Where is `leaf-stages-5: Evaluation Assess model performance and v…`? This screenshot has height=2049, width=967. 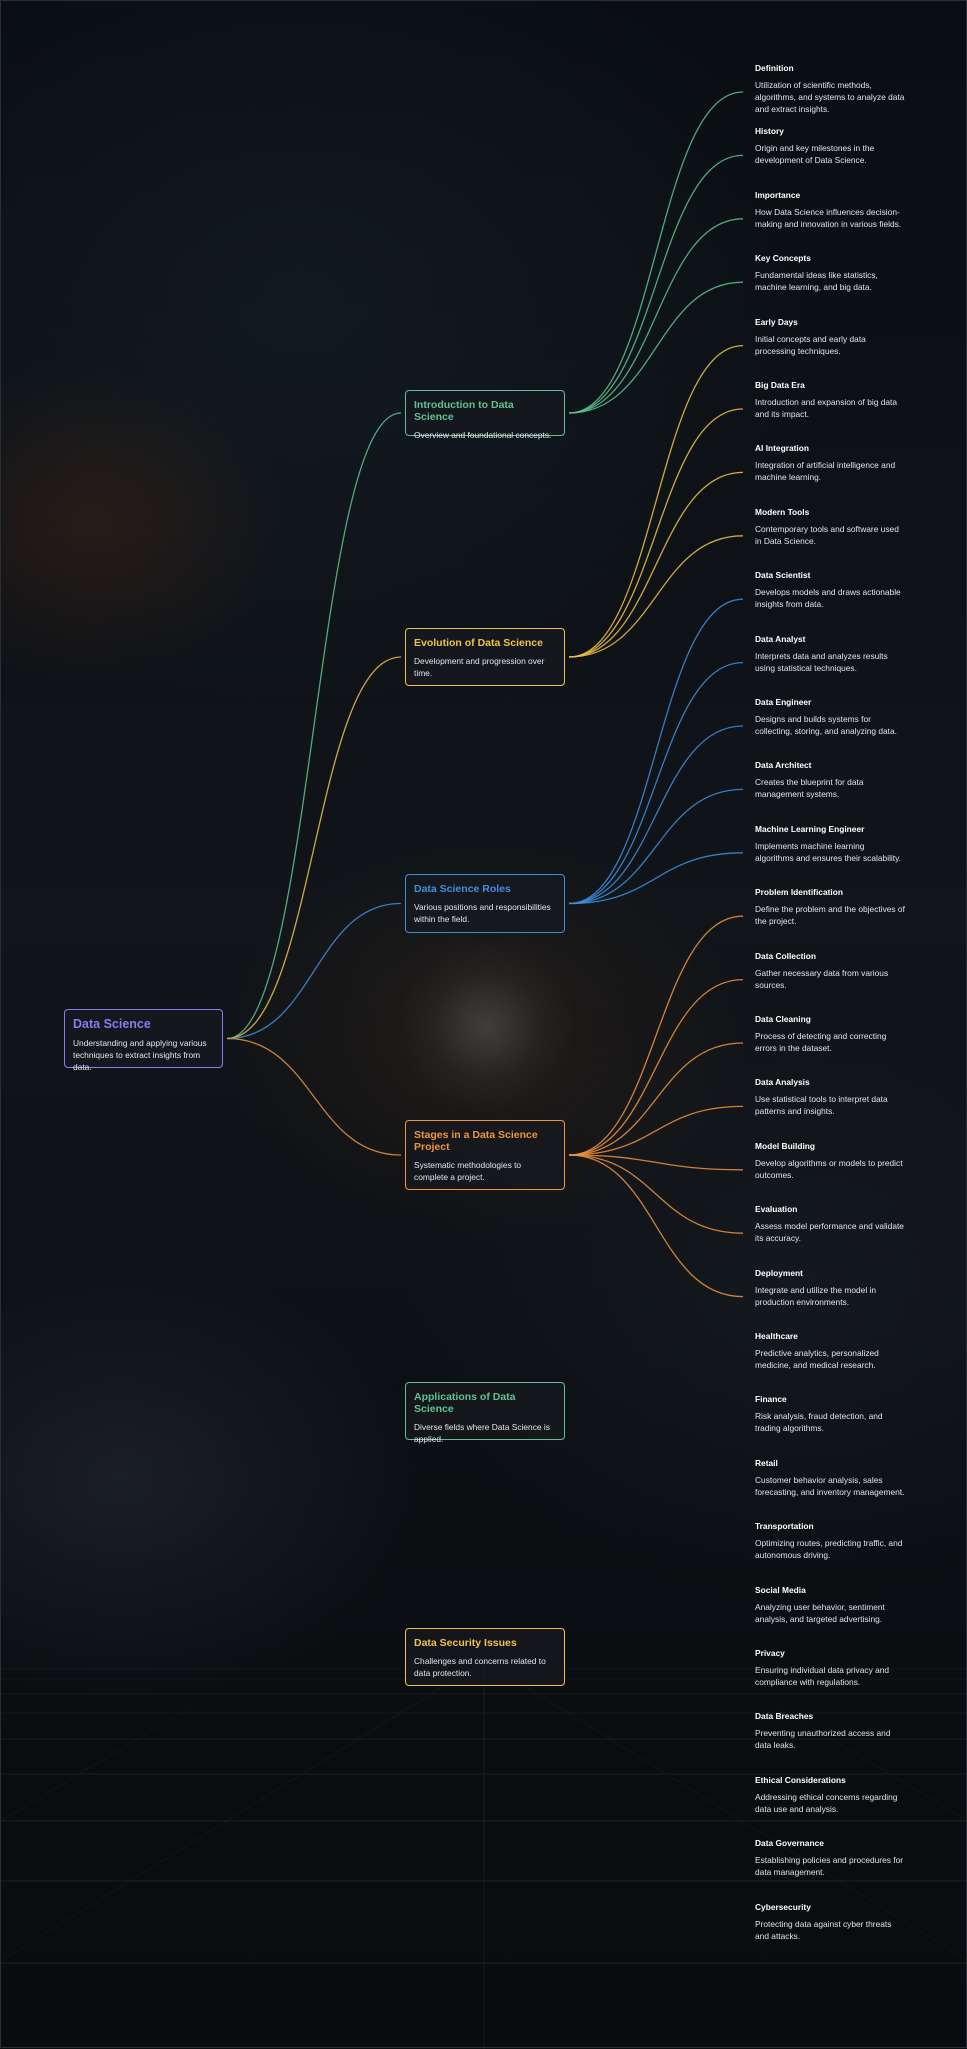
leaf-stages-5: Evaluation Assess model performance and v… is located at coordinates (830, 1224).